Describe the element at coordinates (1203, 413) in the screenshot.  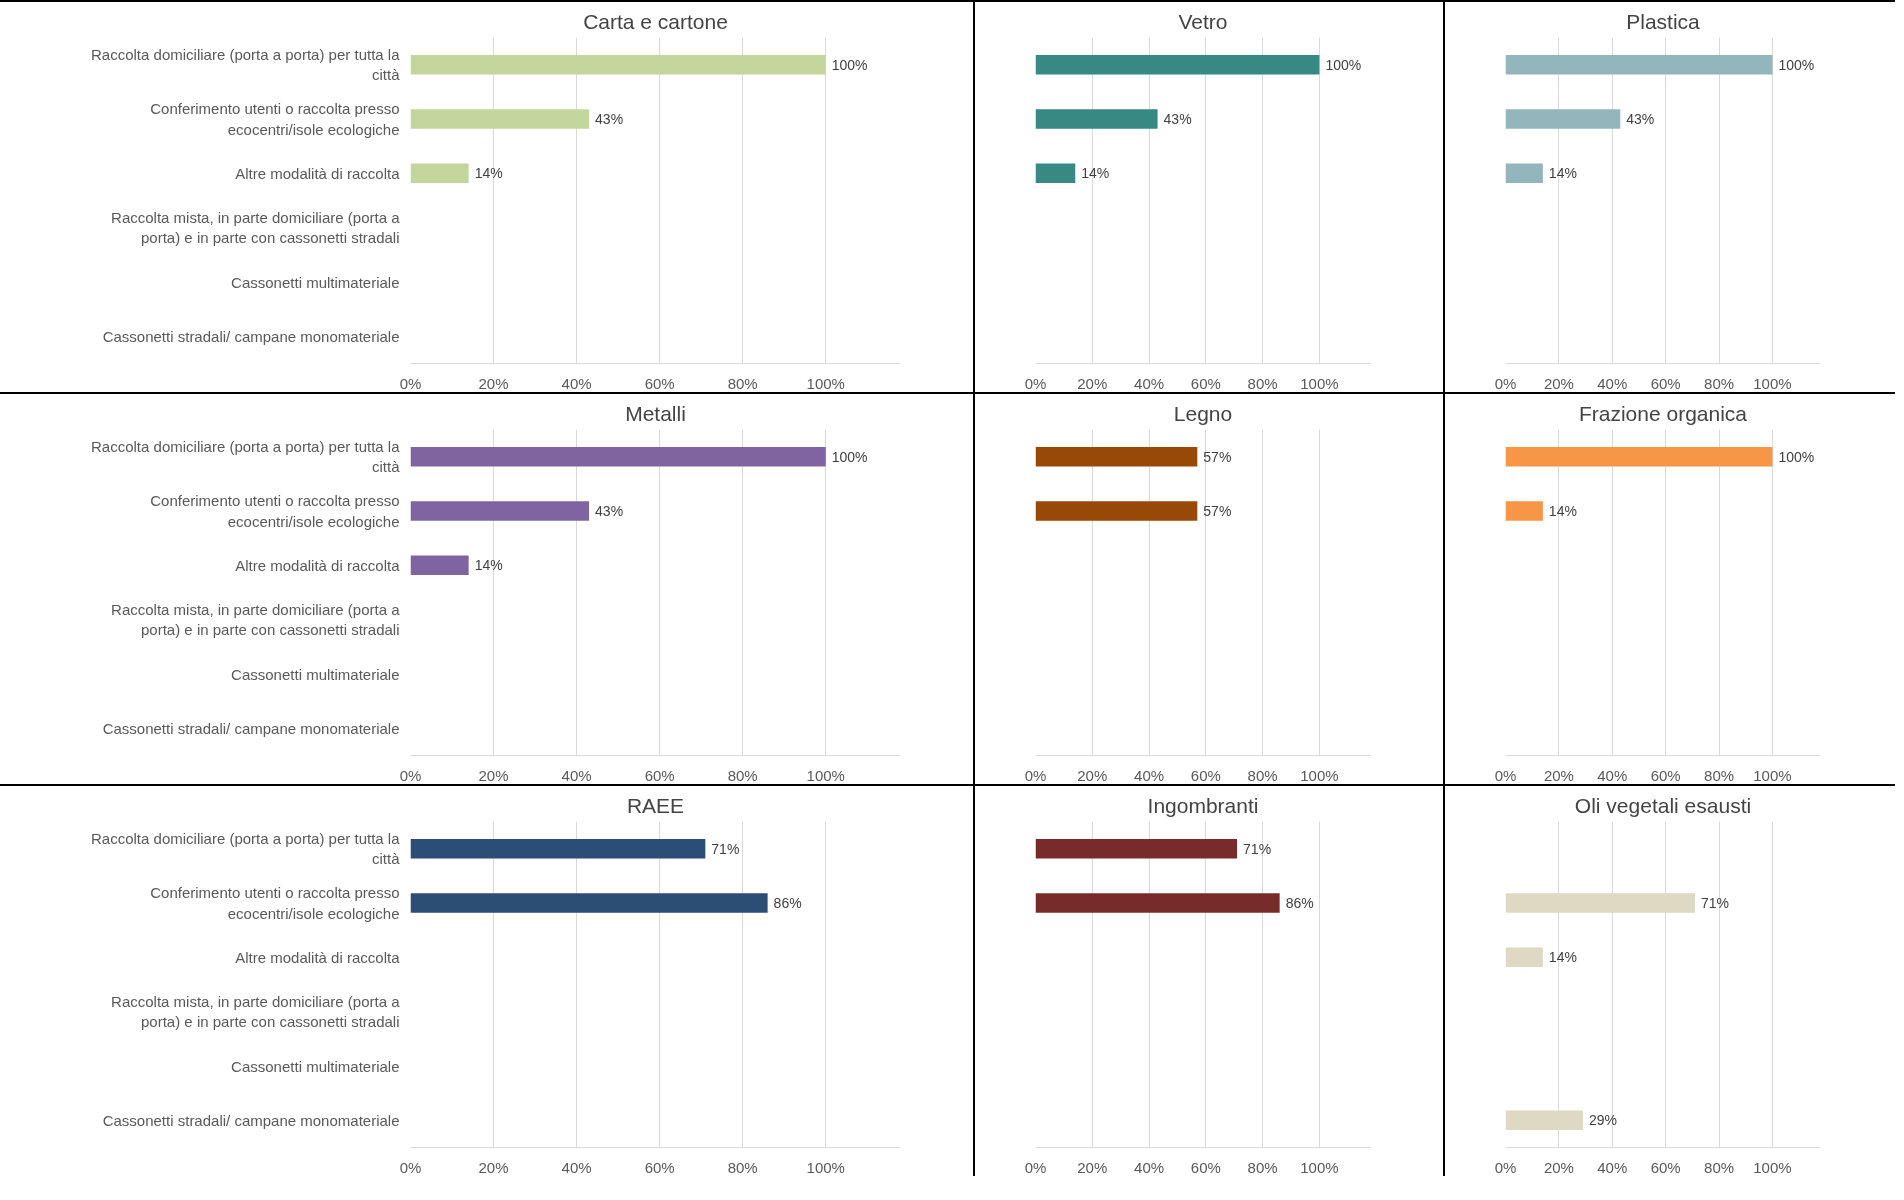
I see `chart-title: Legno` at that location.